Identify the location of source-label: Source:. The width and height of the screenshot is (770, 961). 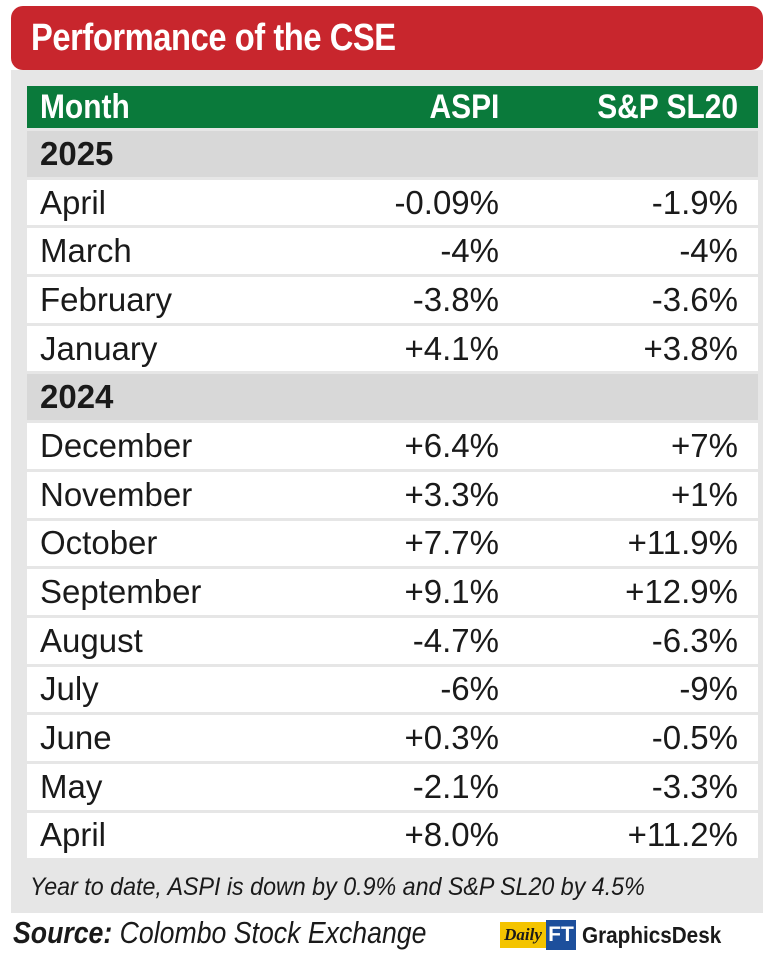
(63, 932).